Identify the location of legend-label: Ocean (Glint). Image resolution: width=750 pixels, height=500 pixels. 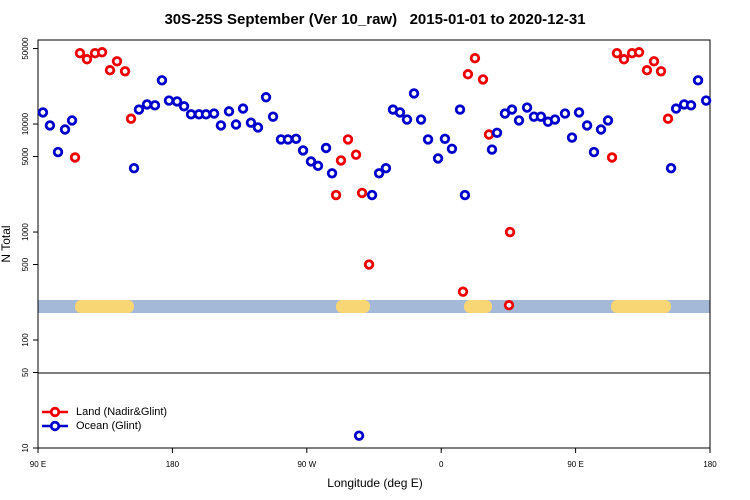
(108, 426).